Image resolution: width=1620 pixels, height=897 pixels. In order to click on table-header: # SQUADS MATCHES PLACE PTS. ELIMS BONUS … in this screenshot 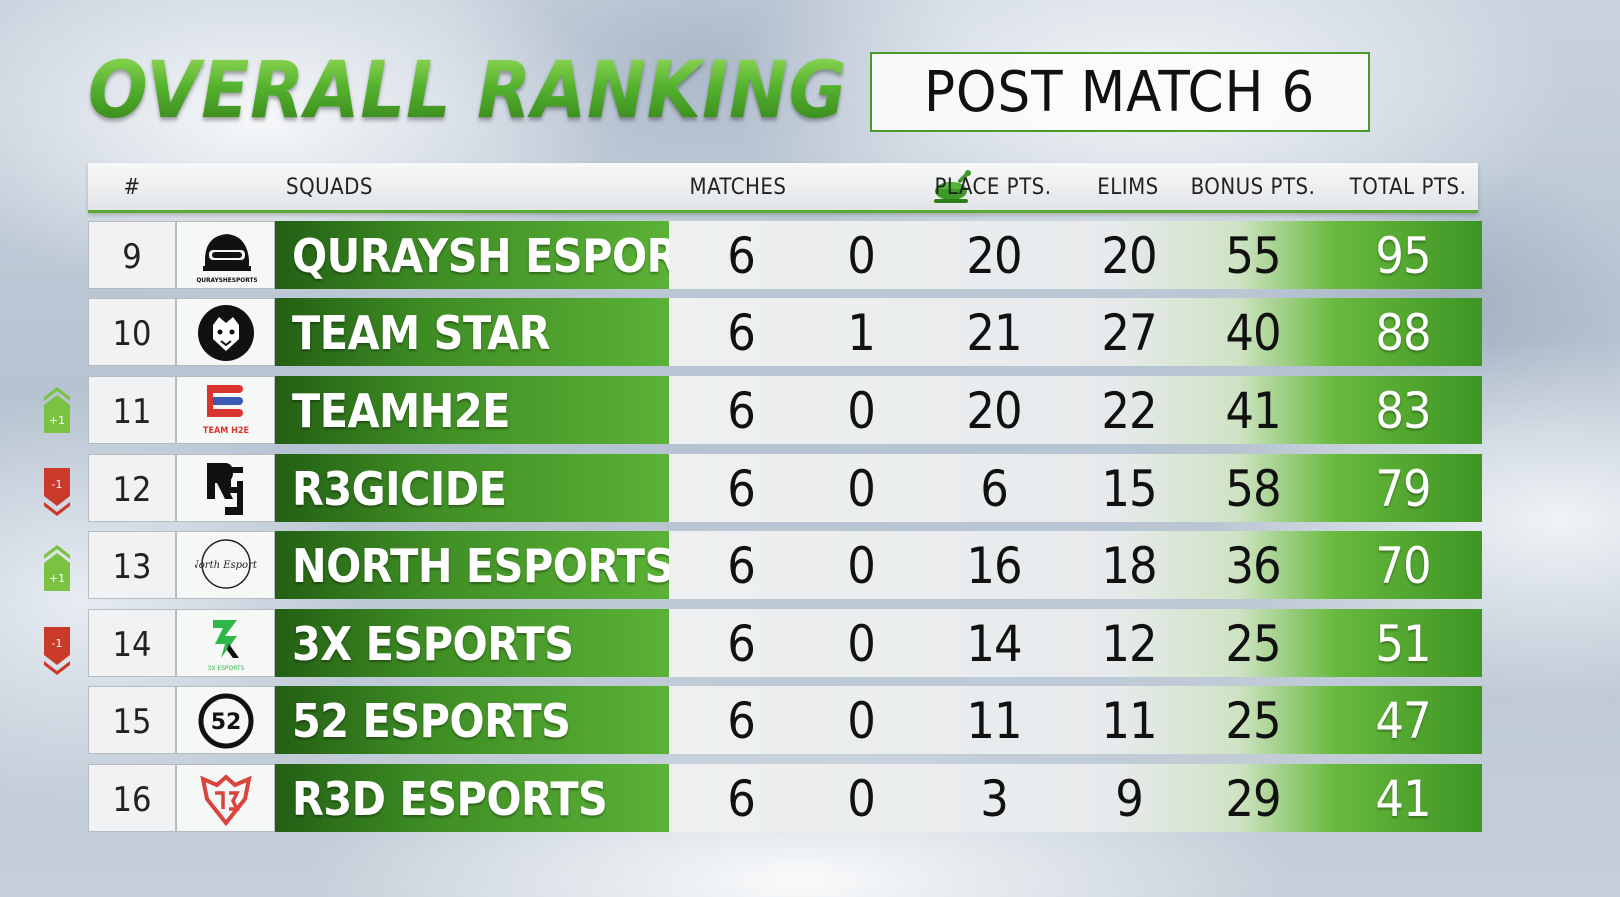, I will do `click(783, 188)`.